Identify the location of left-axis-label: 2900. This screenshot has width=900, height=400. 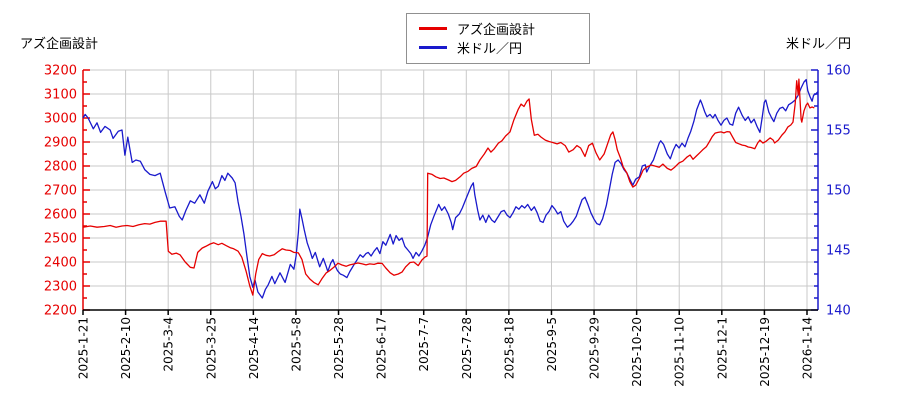
(60, 143).